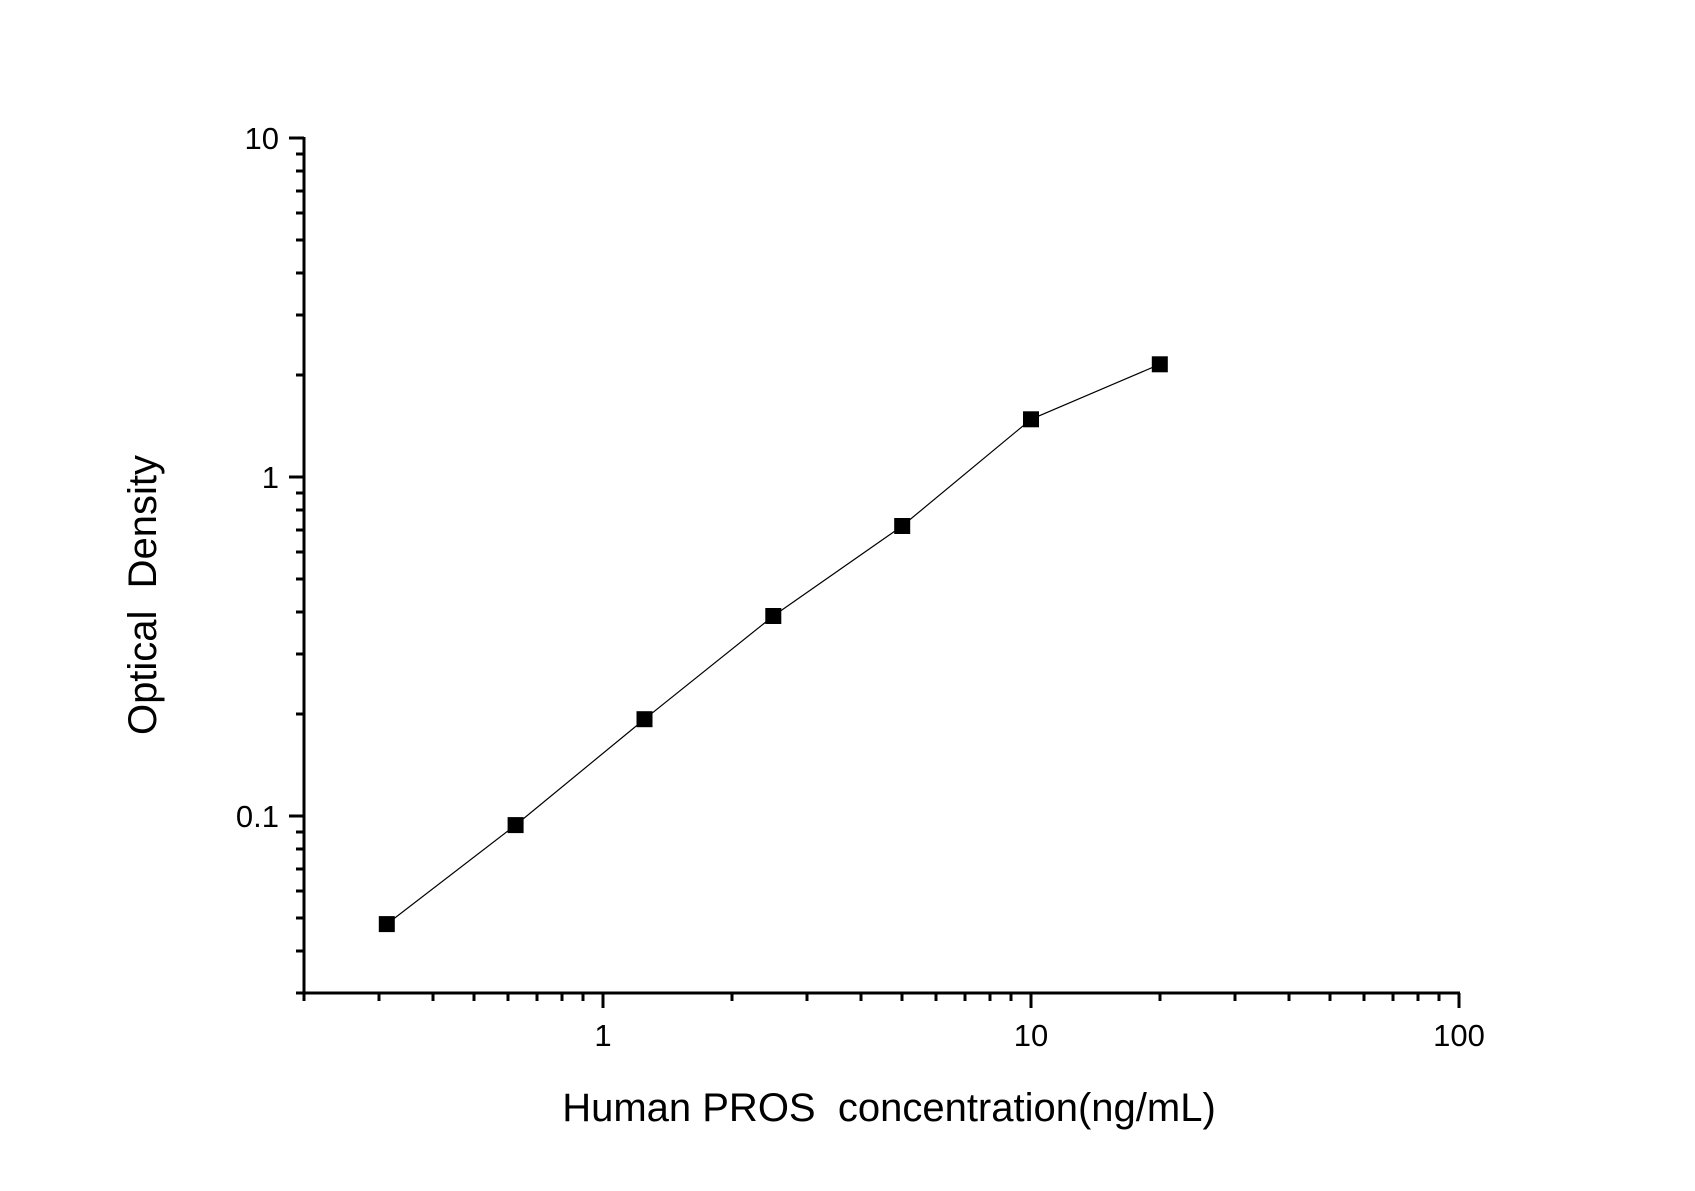 Image resolution: width=1695 pixels, height=1191 pixels. Describe the element at coordinates (257, 816) in the screenshot. I see `y-tick-label: 0.1` at that location.